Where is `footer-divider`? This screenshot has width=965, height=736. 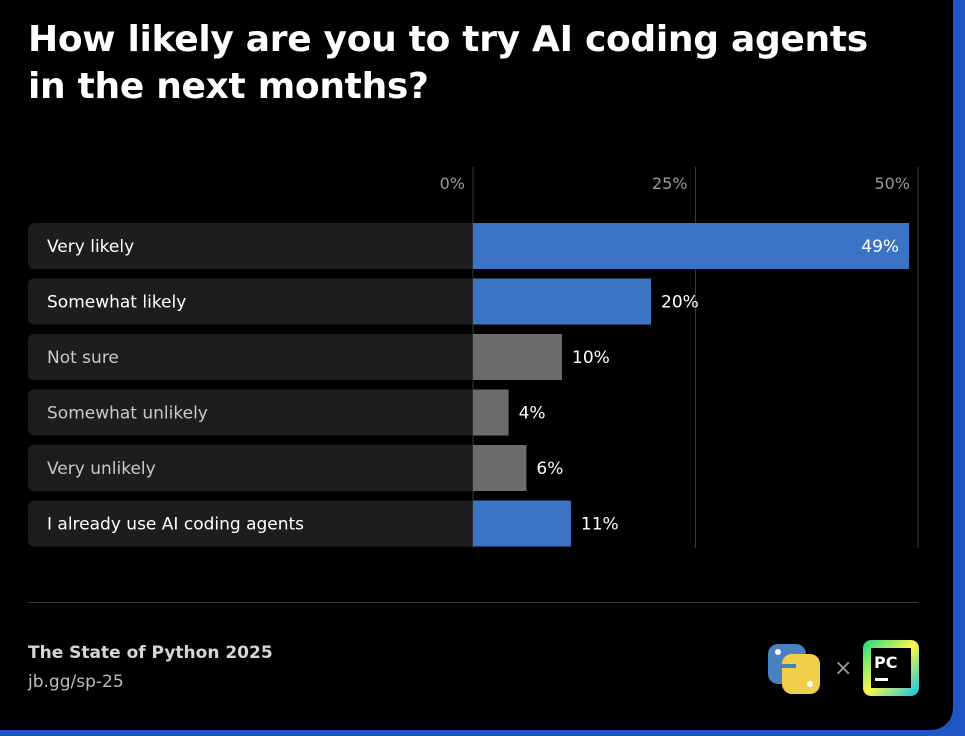 footer-divider is located at coordinates (473, 602).